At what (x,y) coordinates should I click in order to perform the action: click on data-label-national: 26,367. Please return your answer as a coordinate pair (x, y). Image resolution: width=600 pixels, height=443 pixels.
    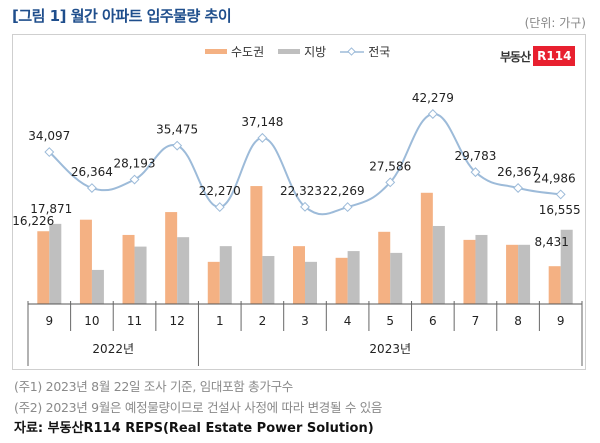
    Looking at the image, I should click on (518, 172).